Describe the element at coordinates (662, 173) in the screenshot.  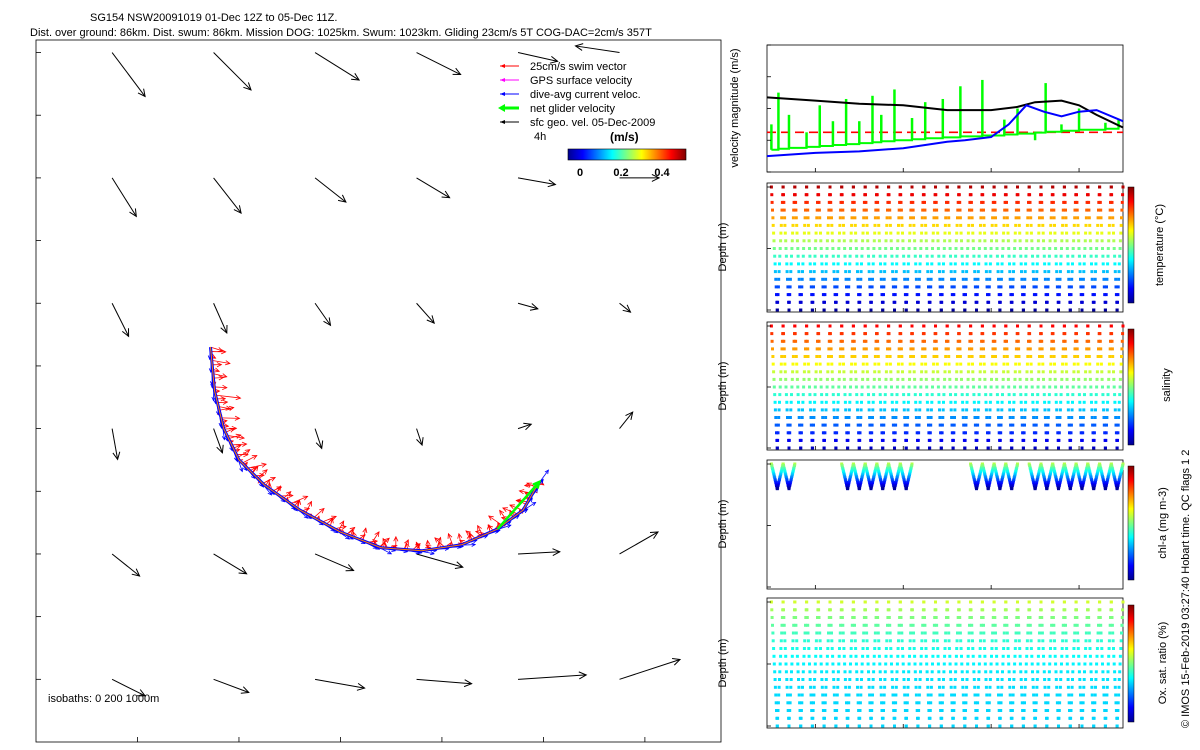
I see `map-colorbar-tick-2: 0.4` at that location.